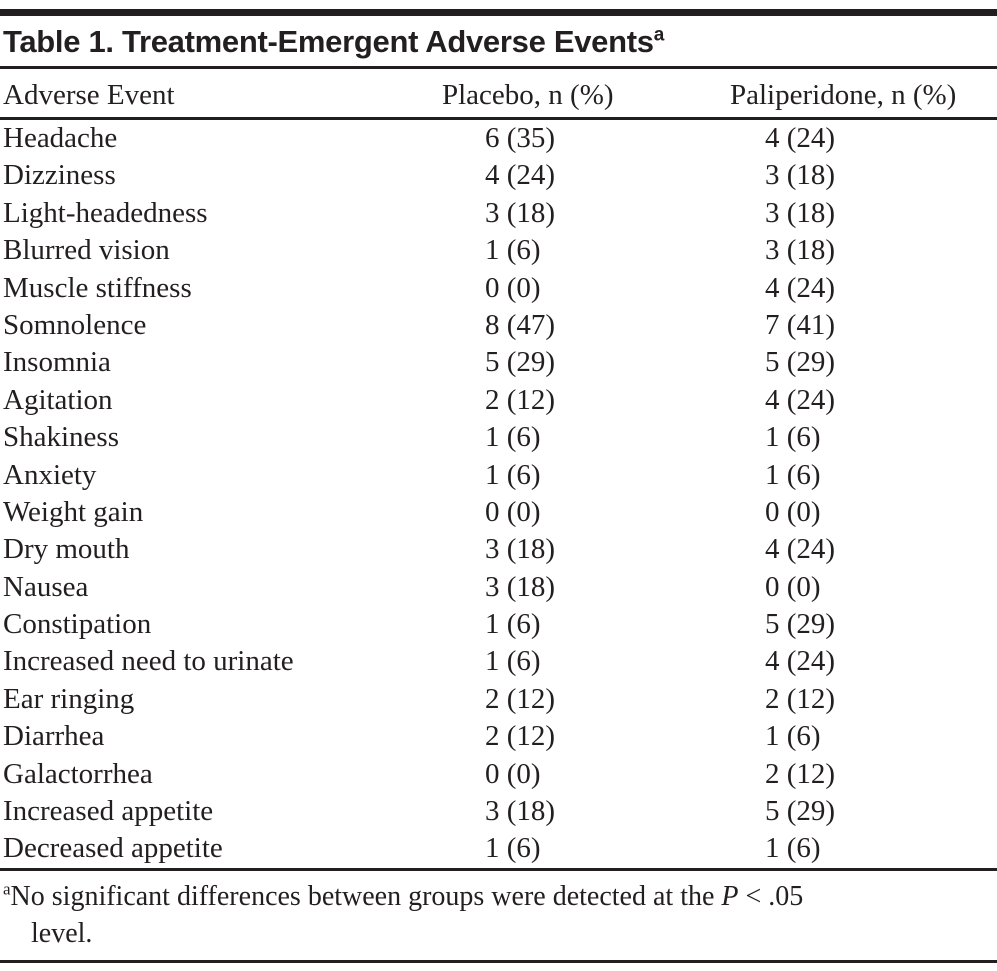  I want to click on adverse-event-cell: Agitation, so click(58, 399).